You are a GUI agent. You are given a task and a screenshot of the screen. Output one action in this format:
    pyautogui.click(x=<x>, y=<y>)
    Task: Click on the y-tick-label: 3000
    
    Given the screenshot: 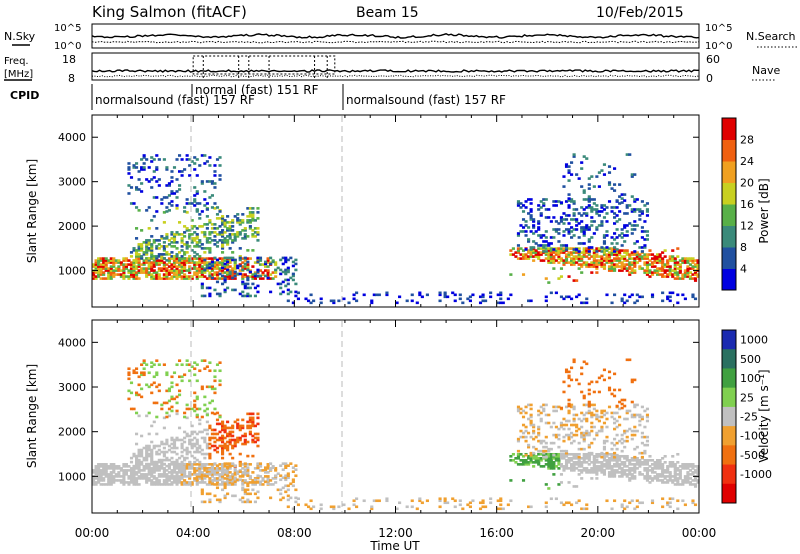 What is the action you would take?
    pyautogui.click(x=72, y=182)
    